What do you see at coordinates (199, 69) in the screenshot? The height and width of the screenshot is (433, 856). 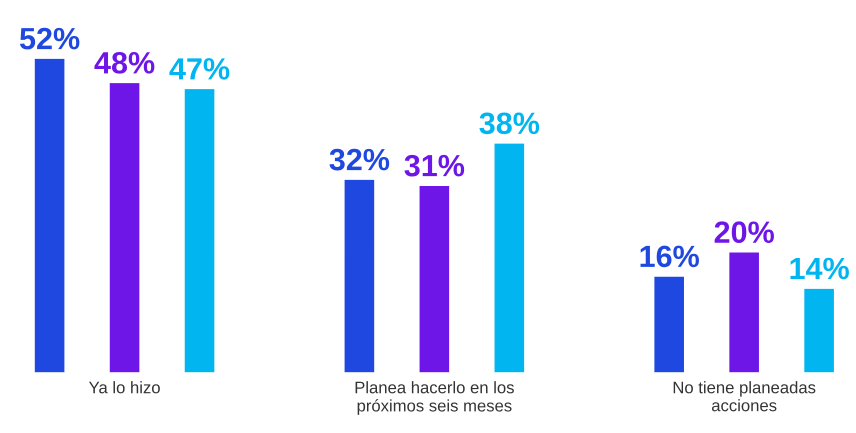 I see `data-label: 47%` at bounding box center [199, 69].